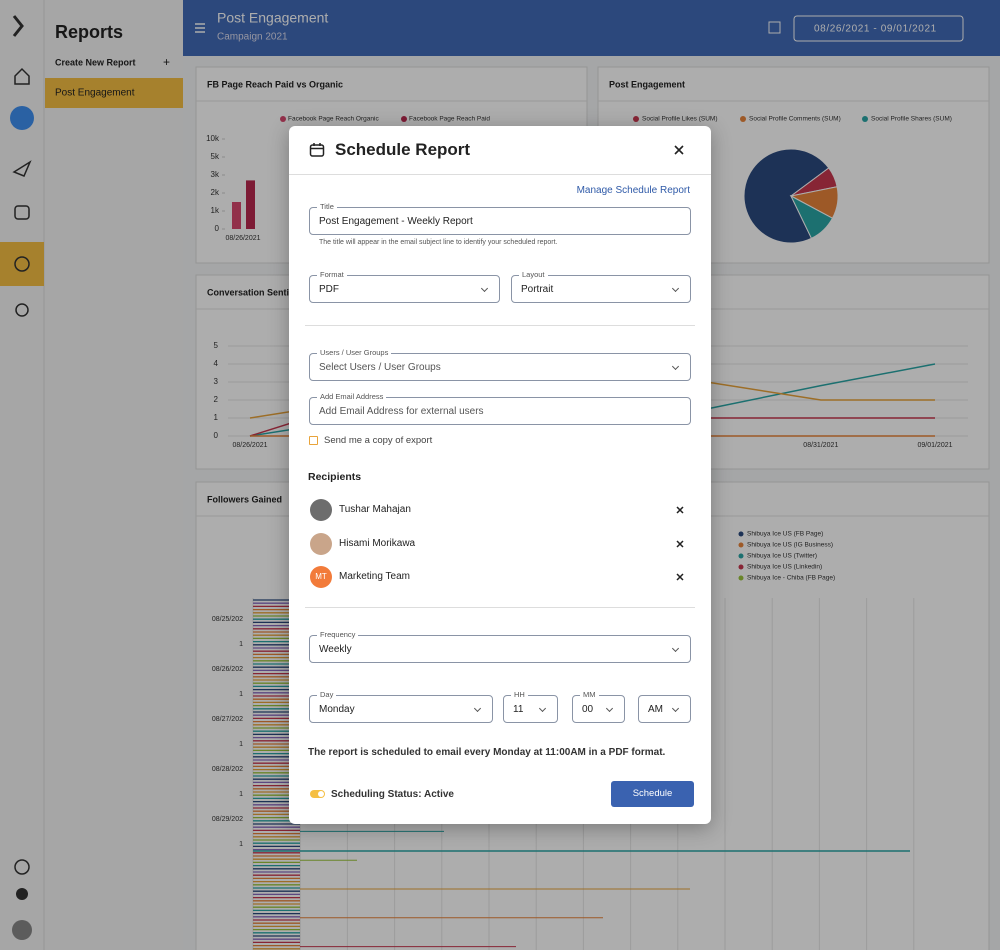  I want to click on sidebar-item-active, so click(114, 93).